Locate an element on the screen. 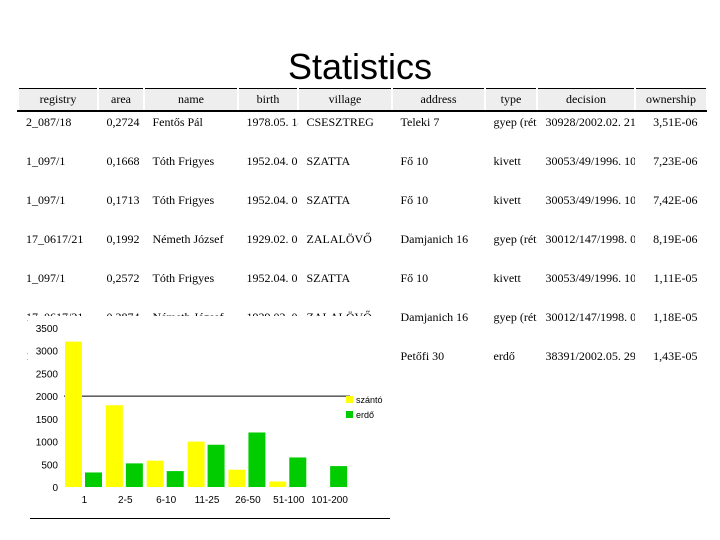 The image size is (720, 540). x-tick-label: 26-50 is located at coordinates (248, 500).